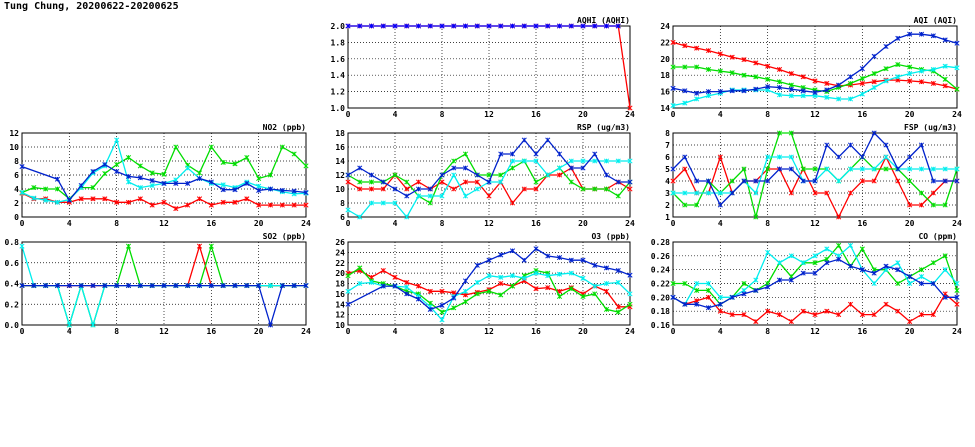 The height and width of the screenshot is (447, 975). What do you see at coordinates (442, 223) in the screenshot?
I see `x-tick-label: 8` at bounding box center [442, 223].